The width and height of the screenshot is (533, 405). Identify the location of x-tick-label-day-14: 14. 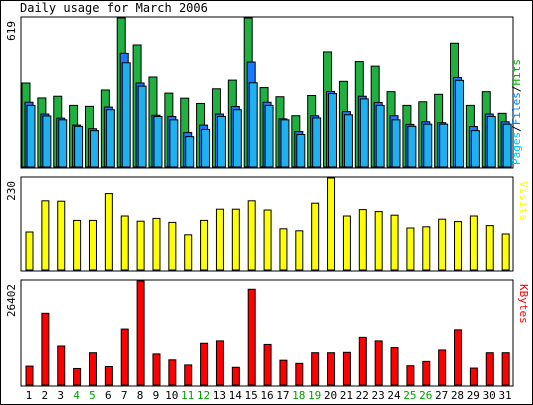
(236, 395).